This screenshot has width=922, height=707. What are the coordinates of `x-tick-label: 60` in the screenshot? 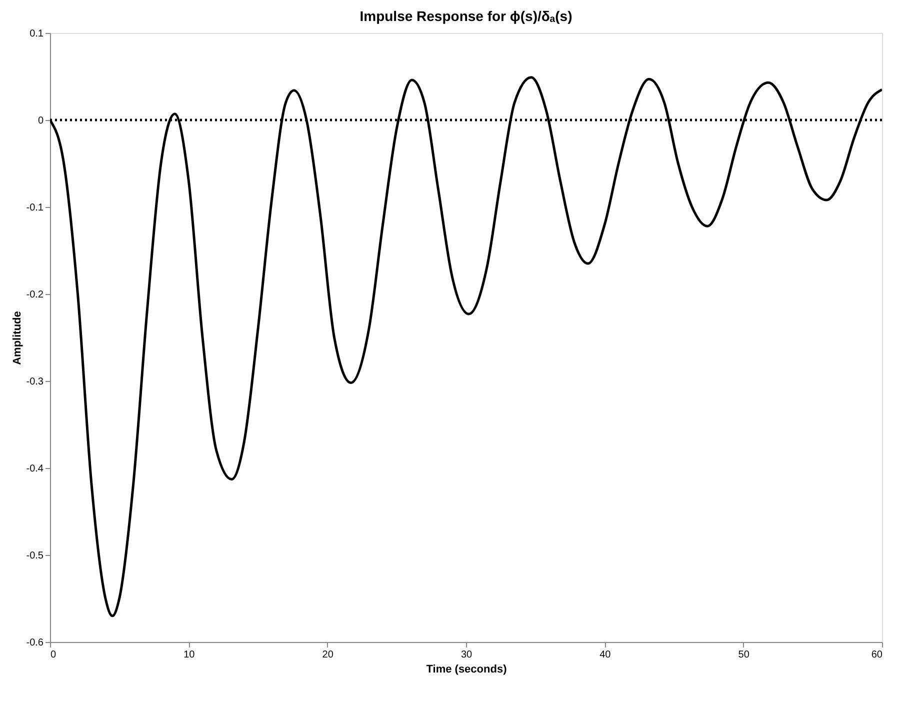 It's located at (877, 655).